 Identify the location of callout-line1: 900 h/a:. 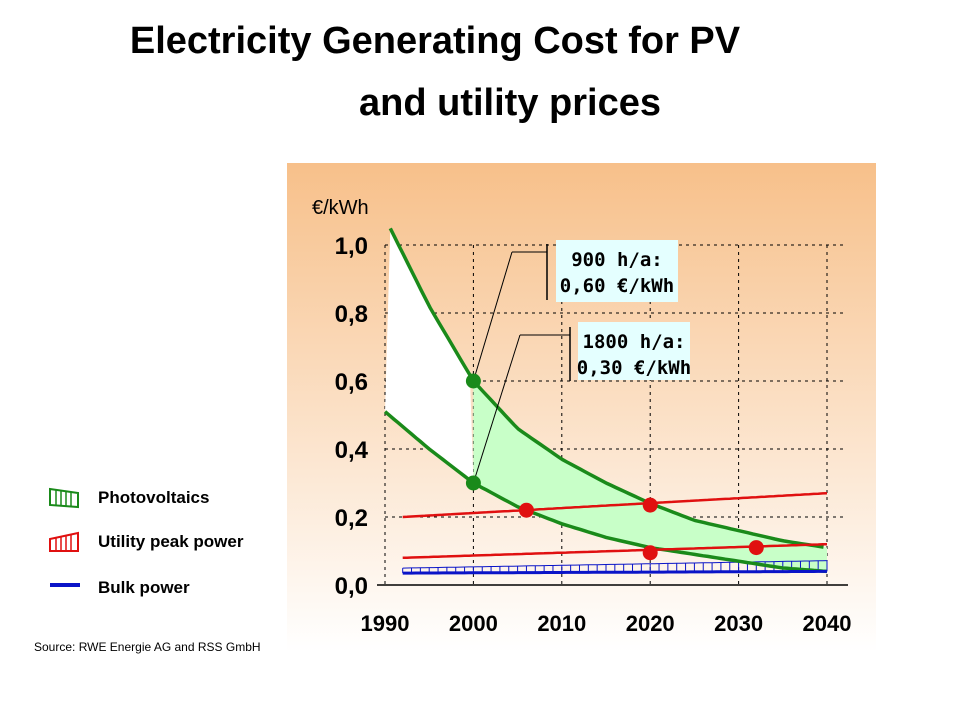
(617, 260).